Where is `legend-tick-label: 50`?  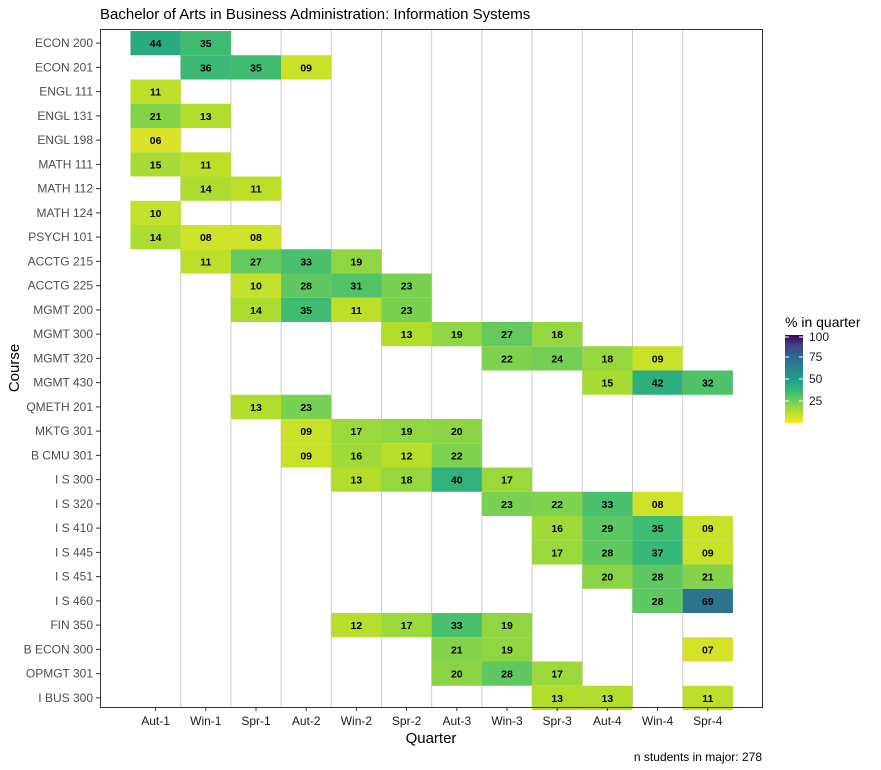
legend-tick-label: 50 is located at coordinates (816, 379).